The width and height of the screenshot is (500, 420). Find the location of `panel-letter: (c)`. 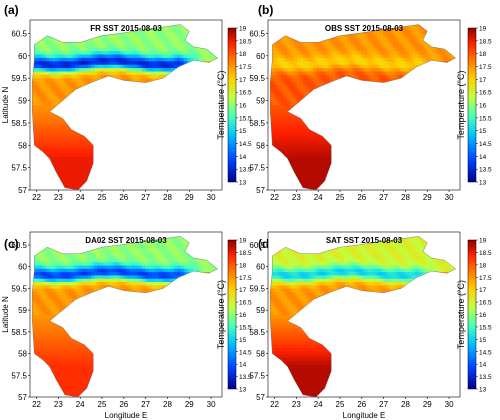

panel-letter: (c) is located at coordinates (11, 244).